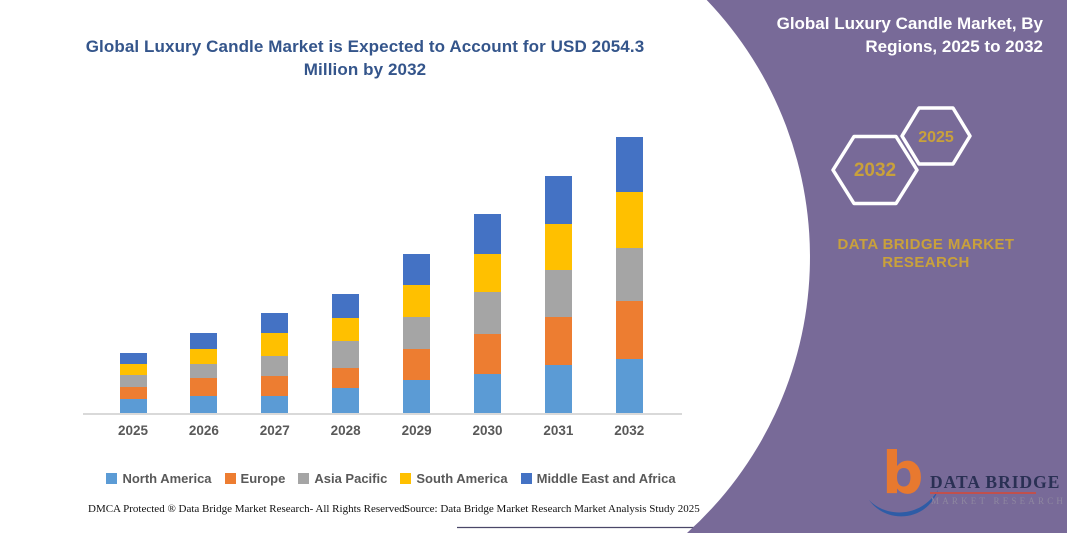 The width and height of the screenshot is (1067, 533). Describe the element at coordinates (926, 262) in the screenshot. I see `brand-line2: RESEARCH` at that location.